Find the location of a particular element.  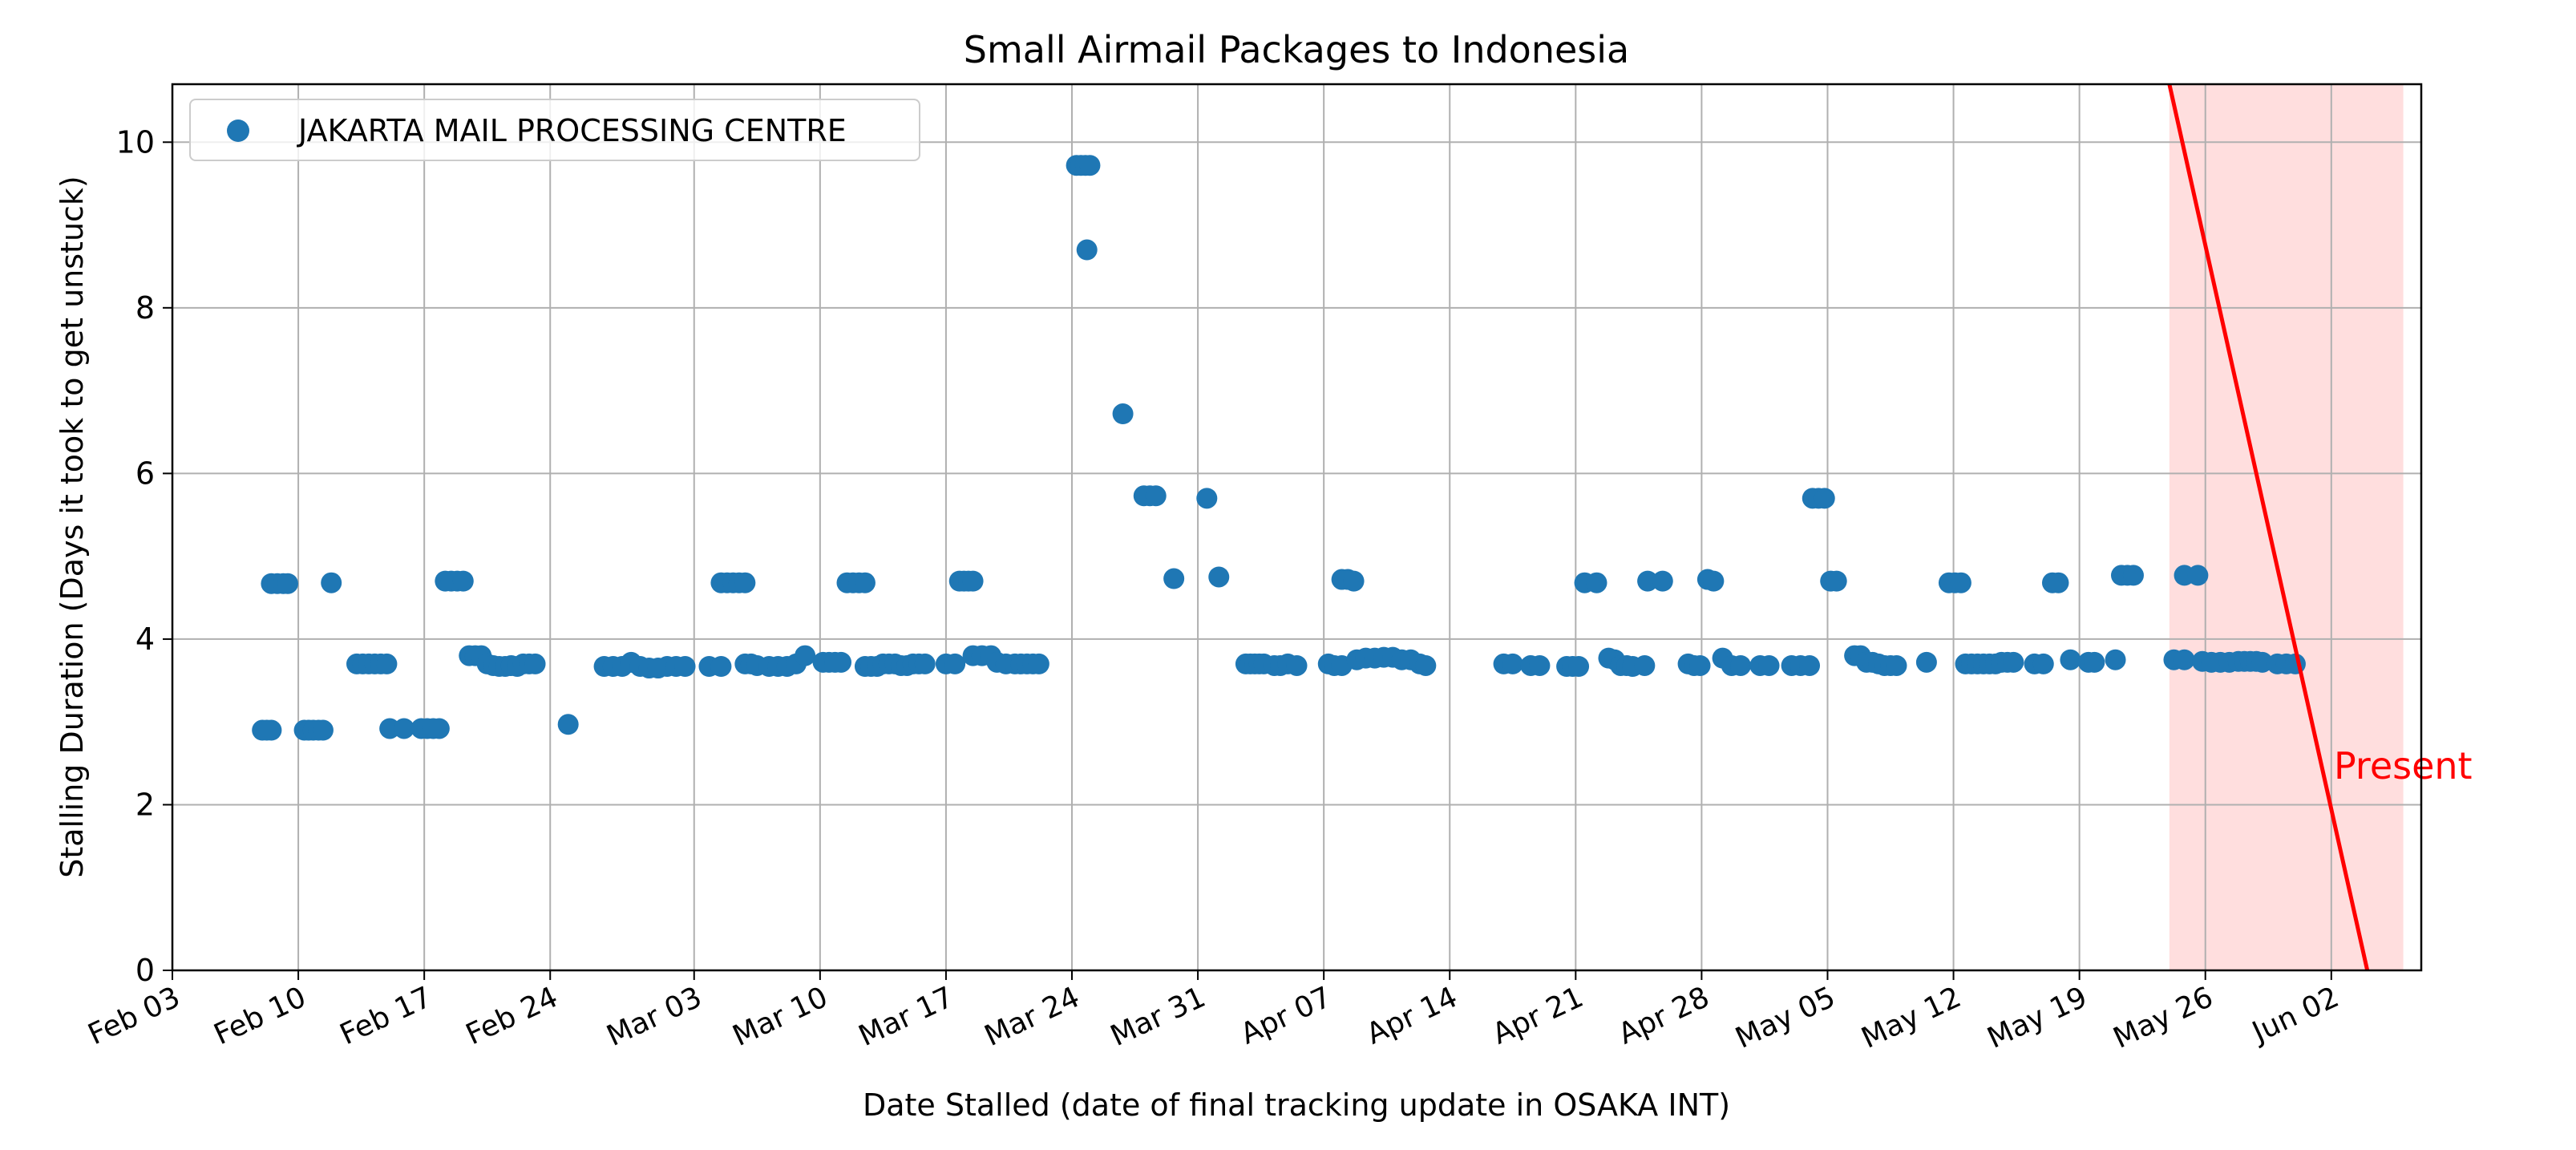

y-tick-label: 4 is located at coordinates (145, 639).